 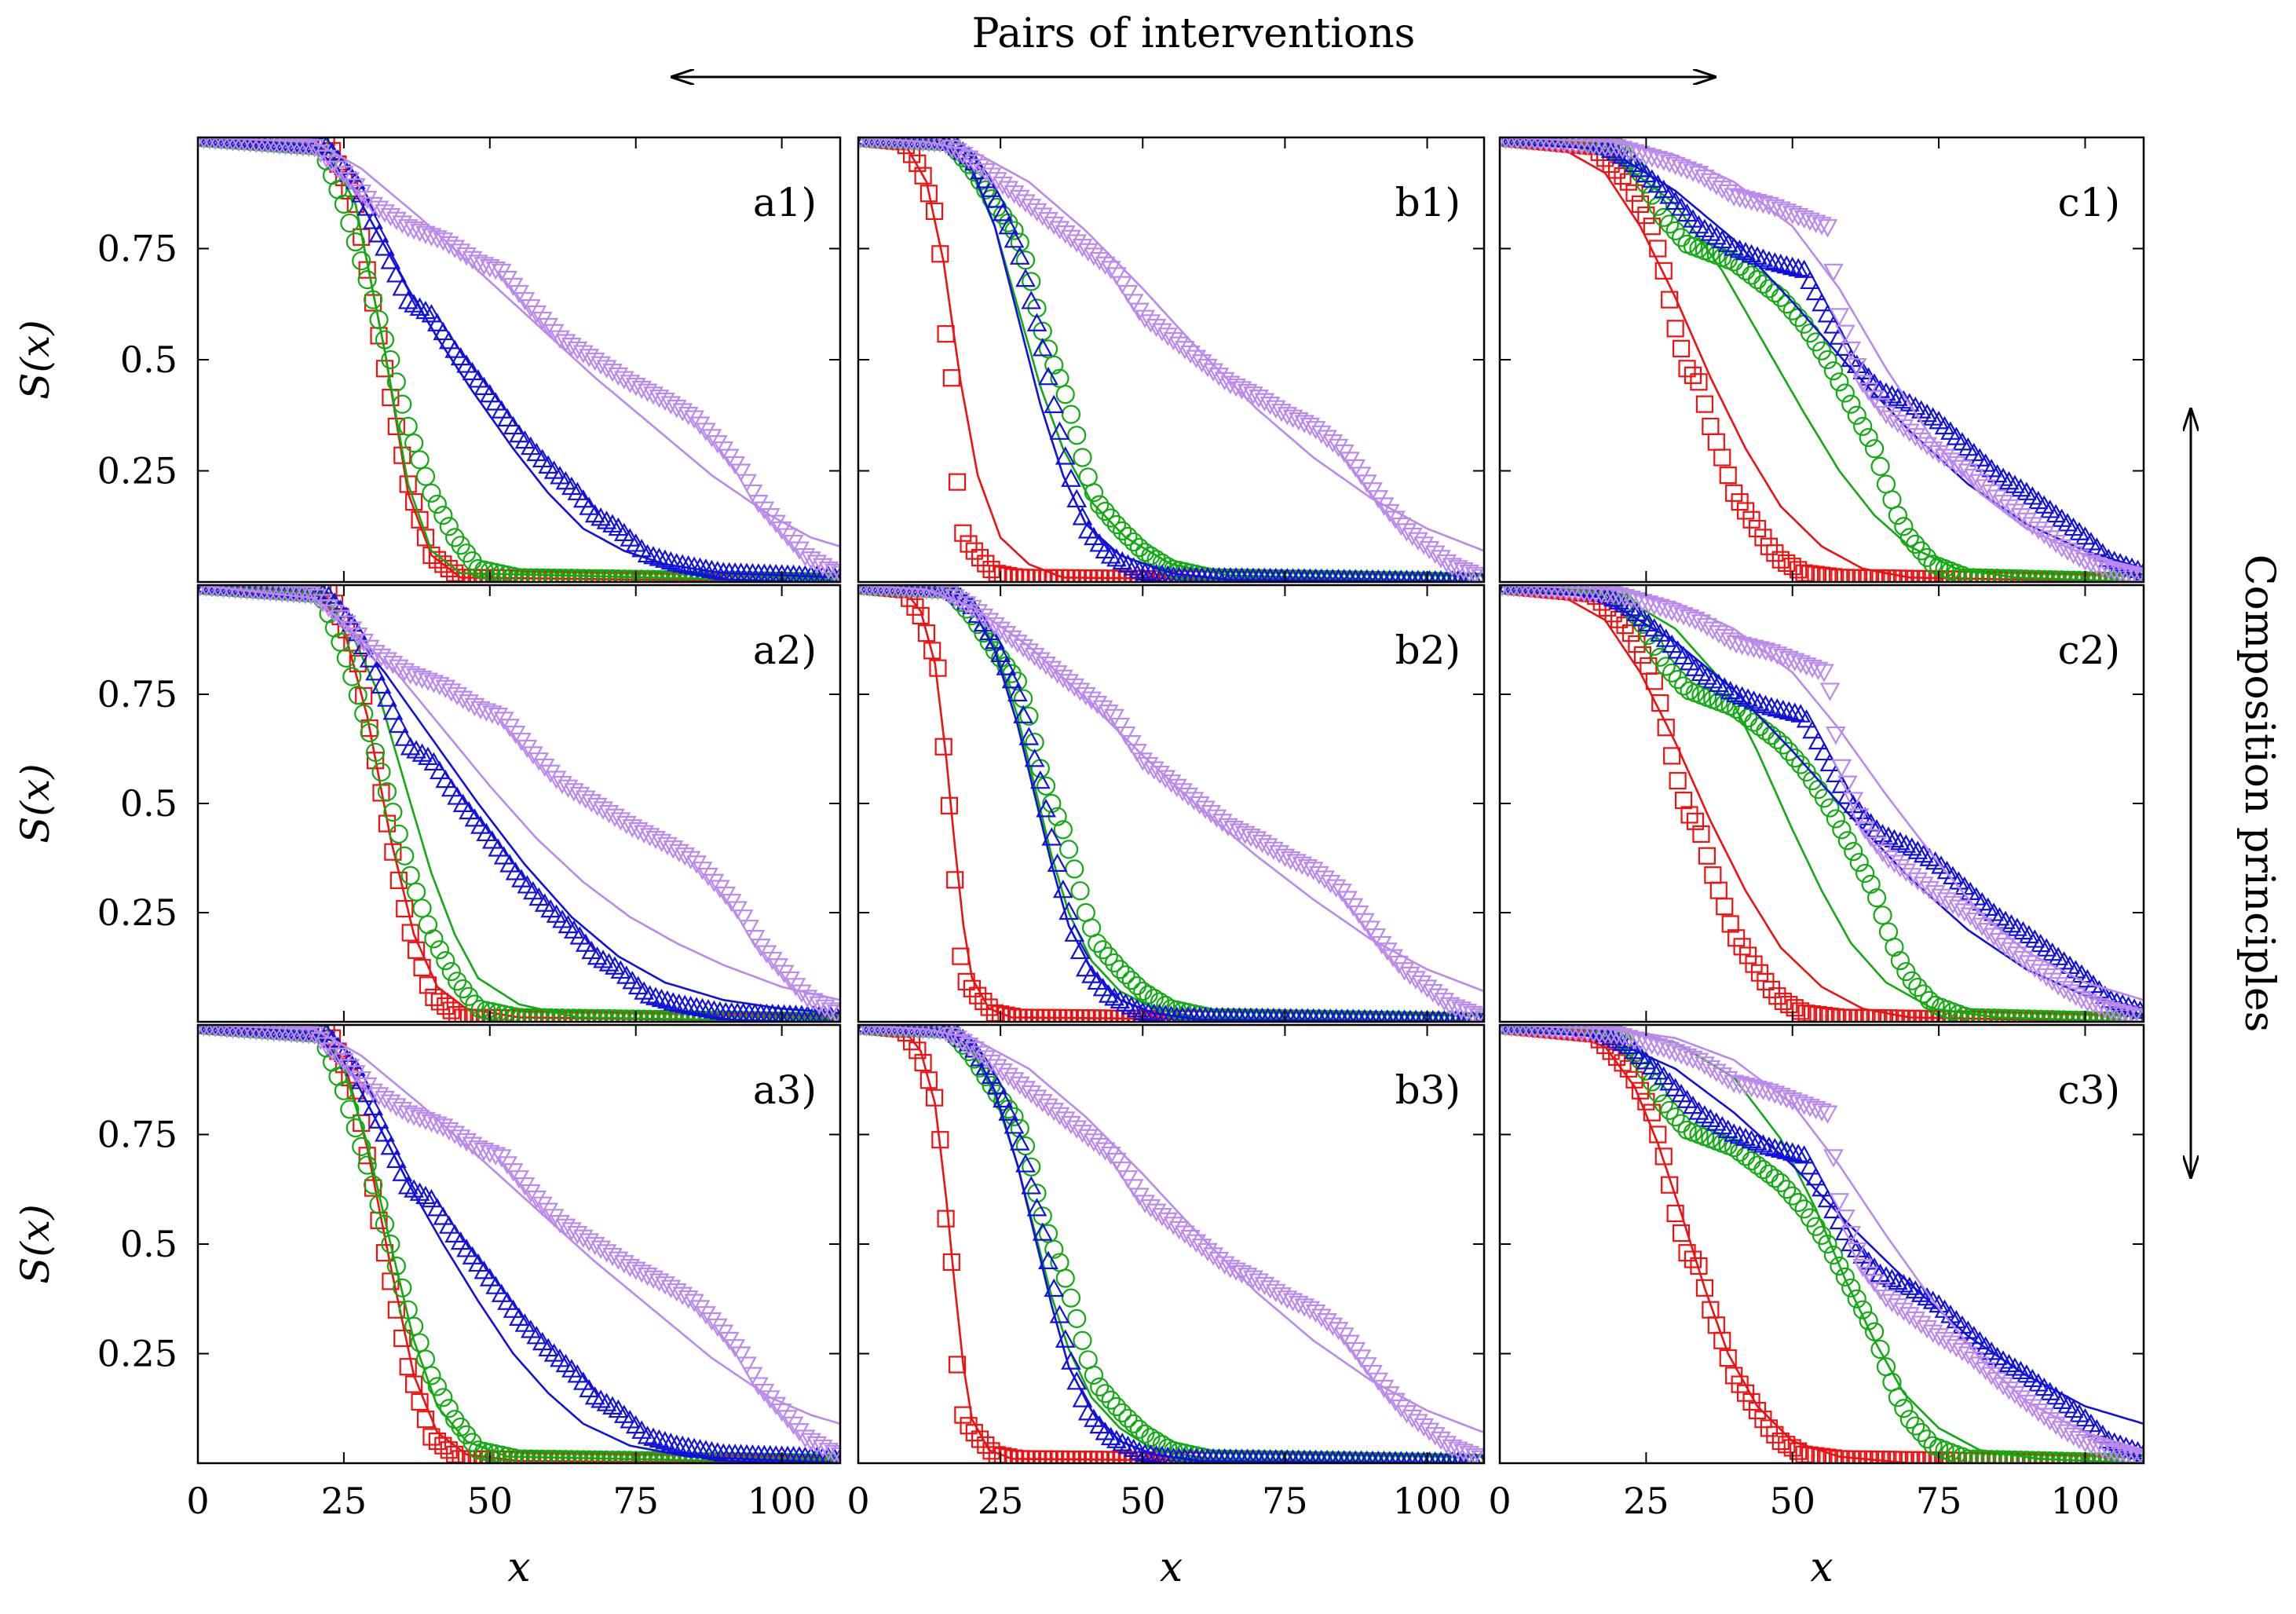 I want to click on plot-area, so click(x=519, y=359).